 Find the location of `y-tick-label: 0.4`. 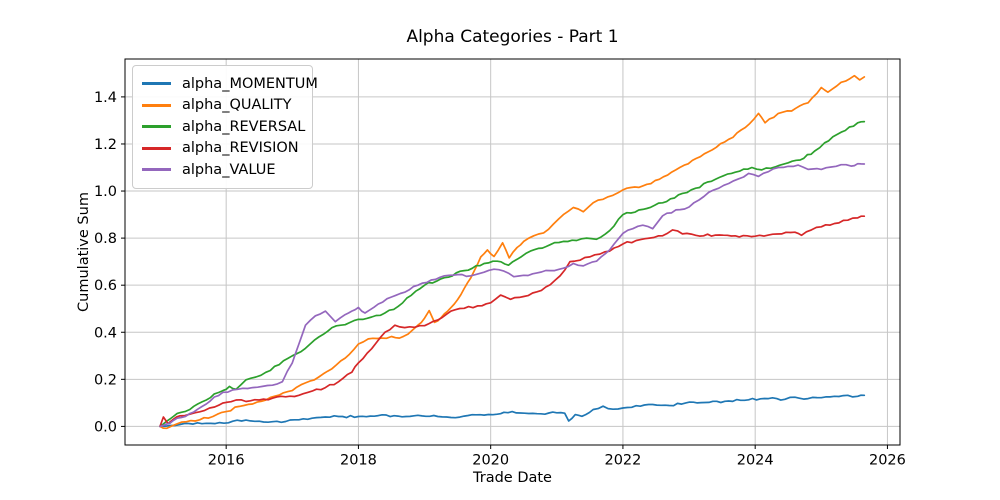

y-tick-label: 0.4 is located at coordinates (105, 333).